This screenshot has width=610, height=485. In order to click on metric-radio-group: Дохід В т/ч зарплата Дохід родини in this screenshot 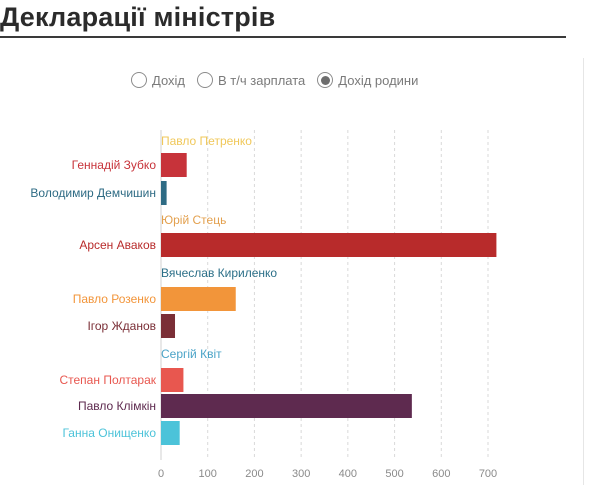, I will do `click(280, 80)`.